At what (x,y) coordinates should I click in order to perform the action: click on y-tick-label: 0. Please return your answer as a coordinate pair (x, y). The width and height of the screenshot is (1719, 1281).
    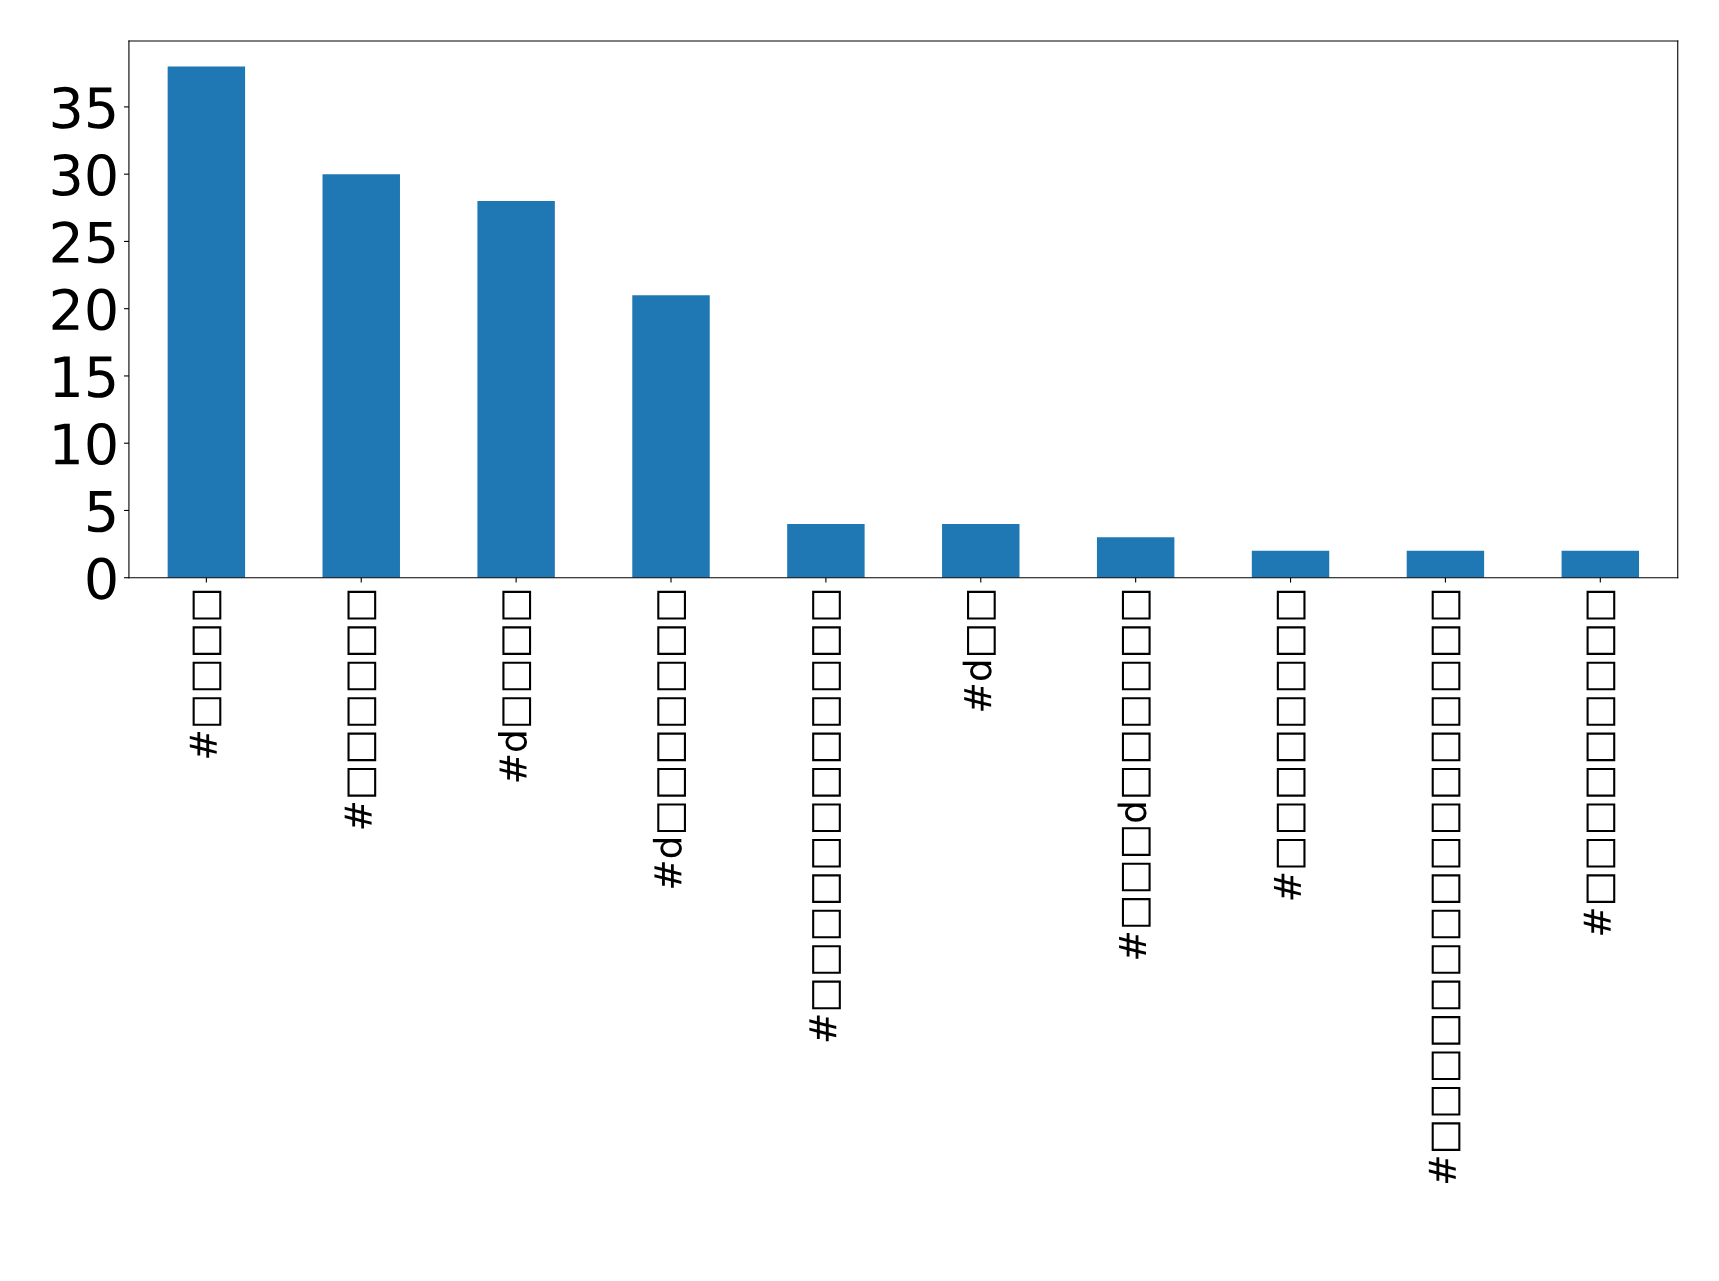
    Looking at the image, I should click on (101, 578).